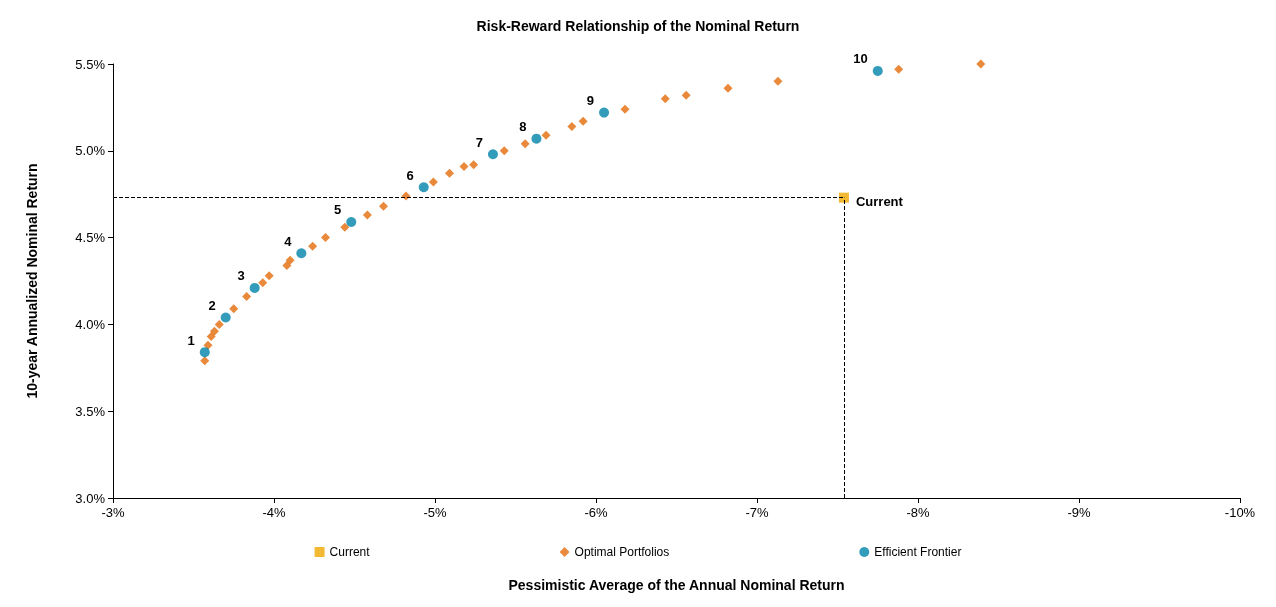  What do you see at coordinates (918, 512) in the screenshot?
I see `x-tick-label: -8%` at bounding box center [918, 512].